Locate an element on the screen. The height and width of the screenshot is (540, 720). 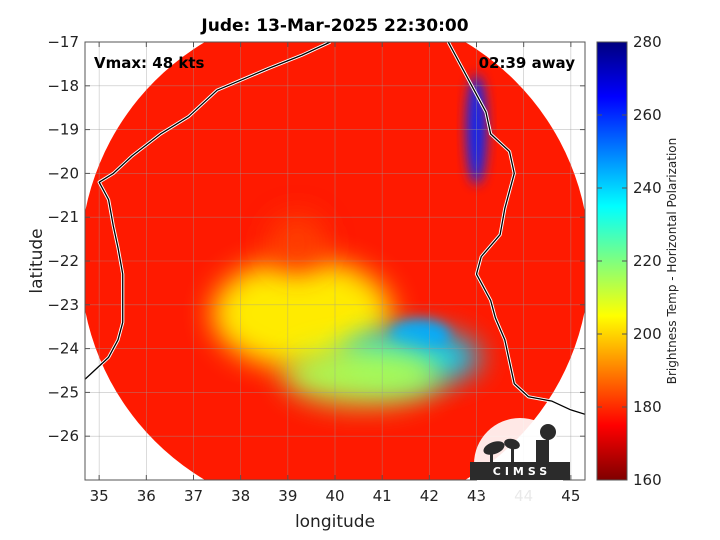
y-tick-label: −22 is located at coordinates (63, 261).